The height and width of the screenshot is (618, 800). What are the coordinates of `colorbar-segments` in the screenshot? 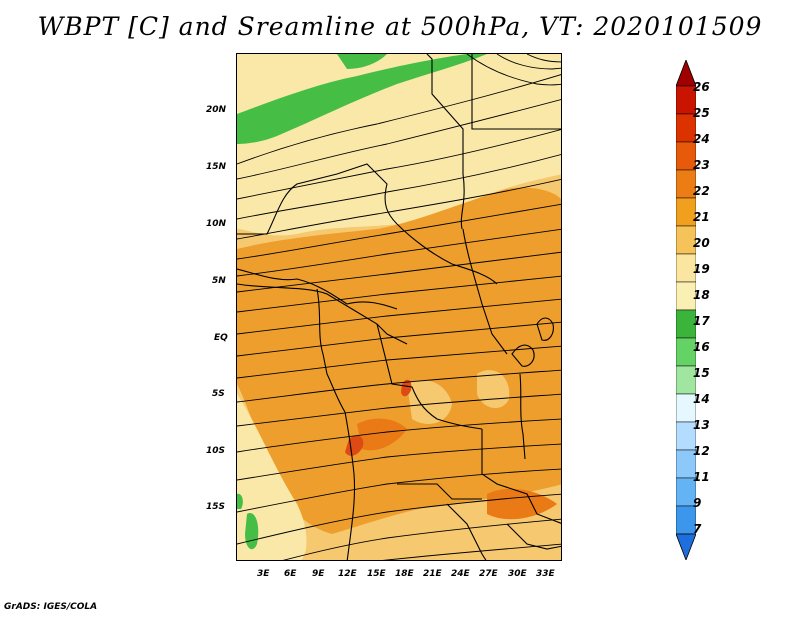 It's located at (686, 310).